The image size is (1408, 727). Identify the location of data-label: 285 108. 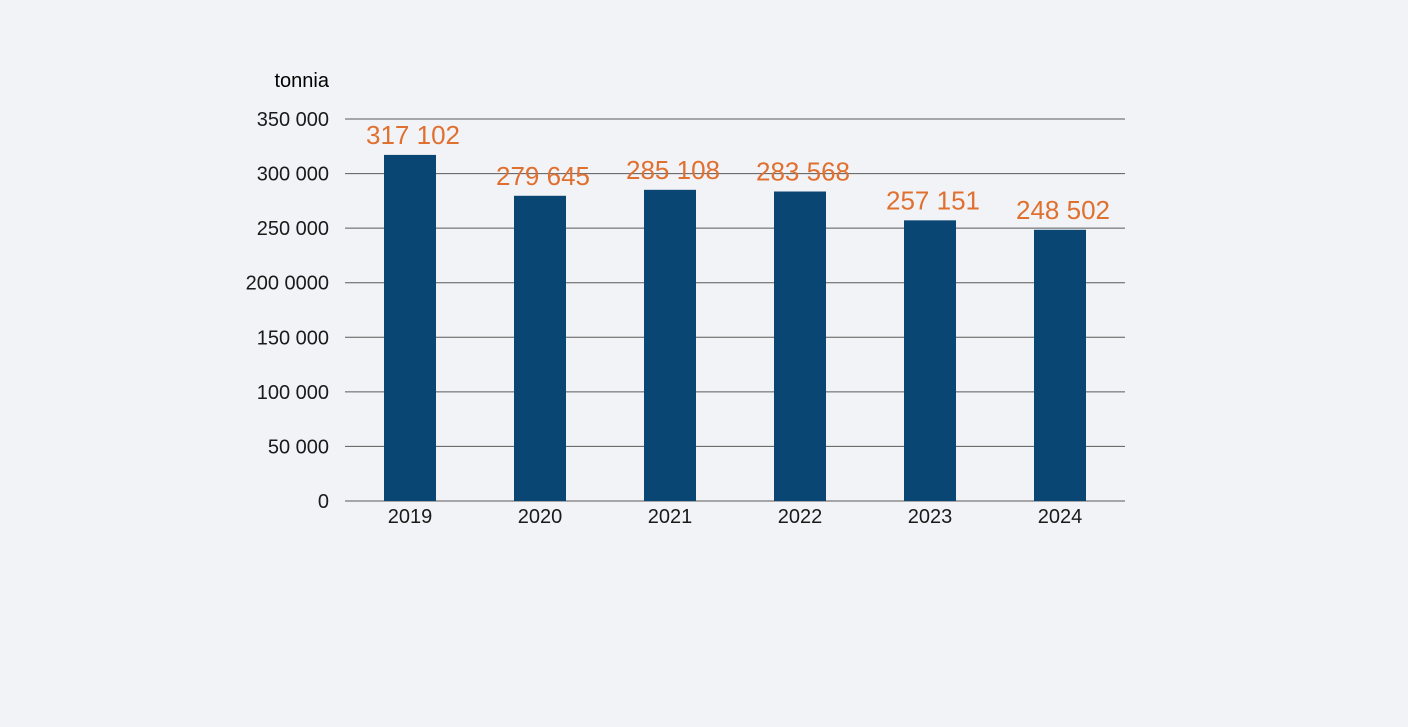
(673, 170).